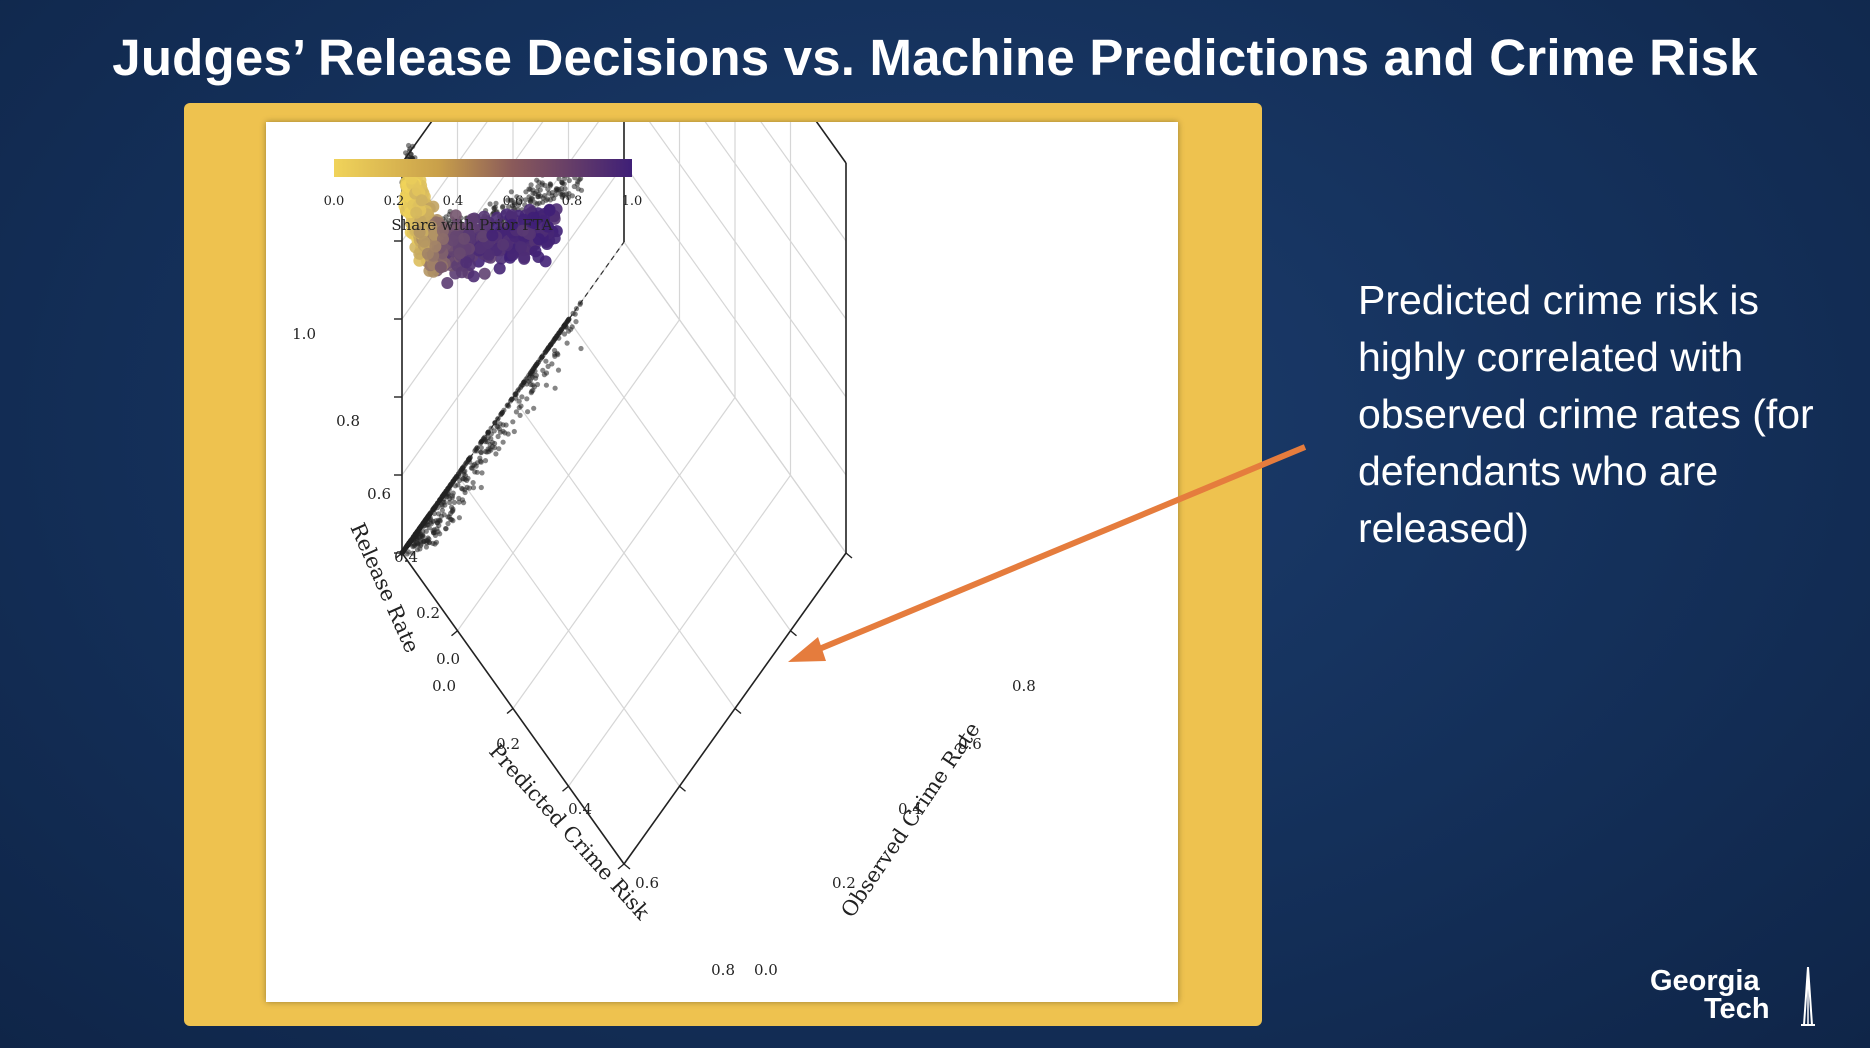 The width and height of the screenshot is (1870, 1048). I want to click on colorbar-label: Share with Prior FTA, so click(471, 225).